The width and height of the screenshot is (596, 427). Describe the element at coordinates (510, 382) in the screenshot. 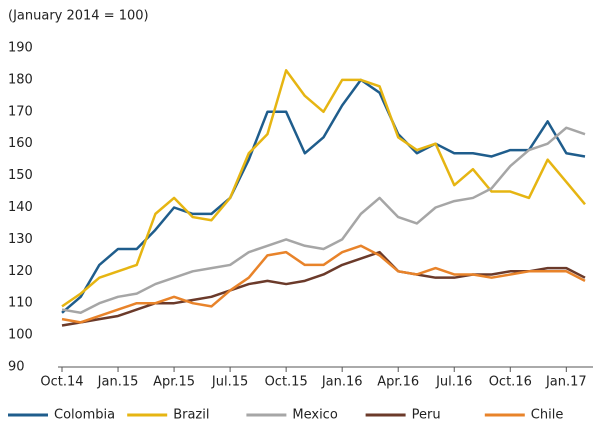

I see `x-tick-label: Oct.16` at that location.